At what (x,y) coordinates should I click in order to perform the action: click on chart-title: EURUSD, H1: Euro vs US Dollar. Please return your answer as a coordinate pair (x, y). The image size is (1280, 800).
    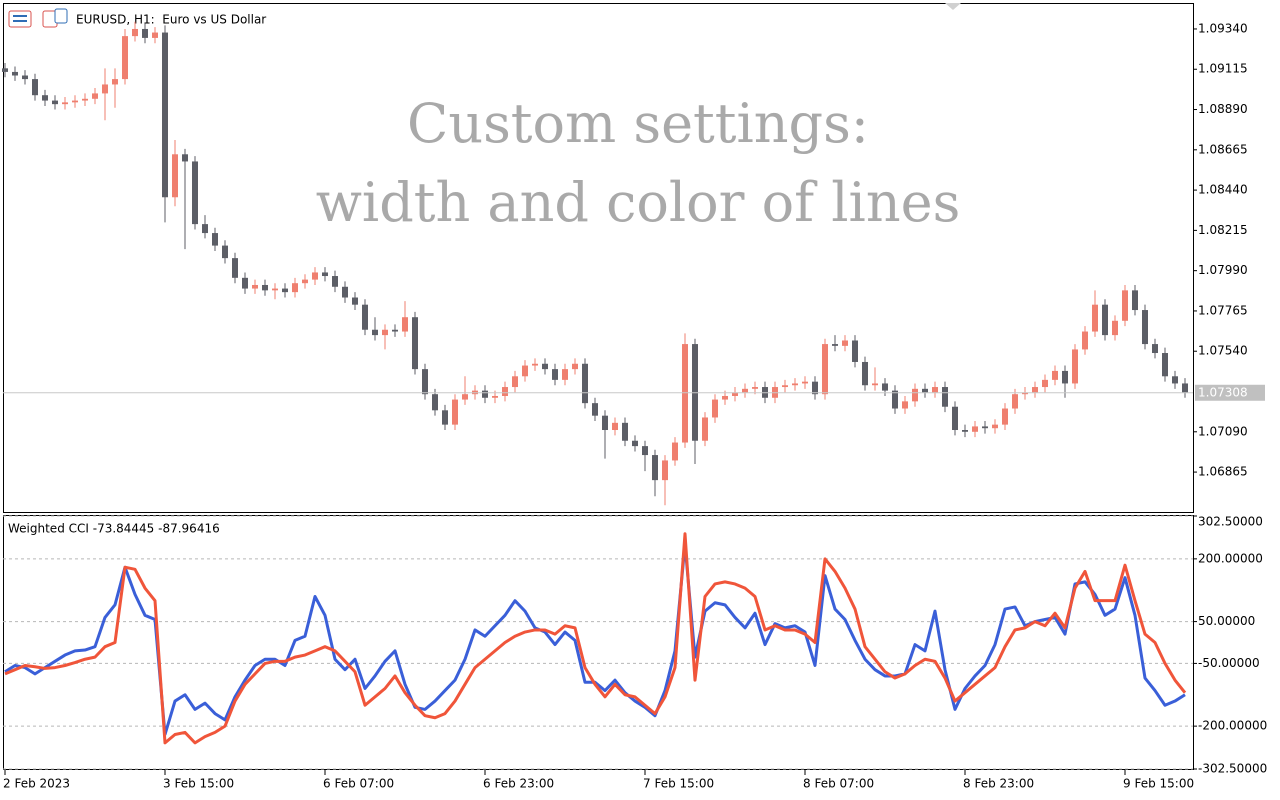
    Looking at the image, I should click on (171, 20).